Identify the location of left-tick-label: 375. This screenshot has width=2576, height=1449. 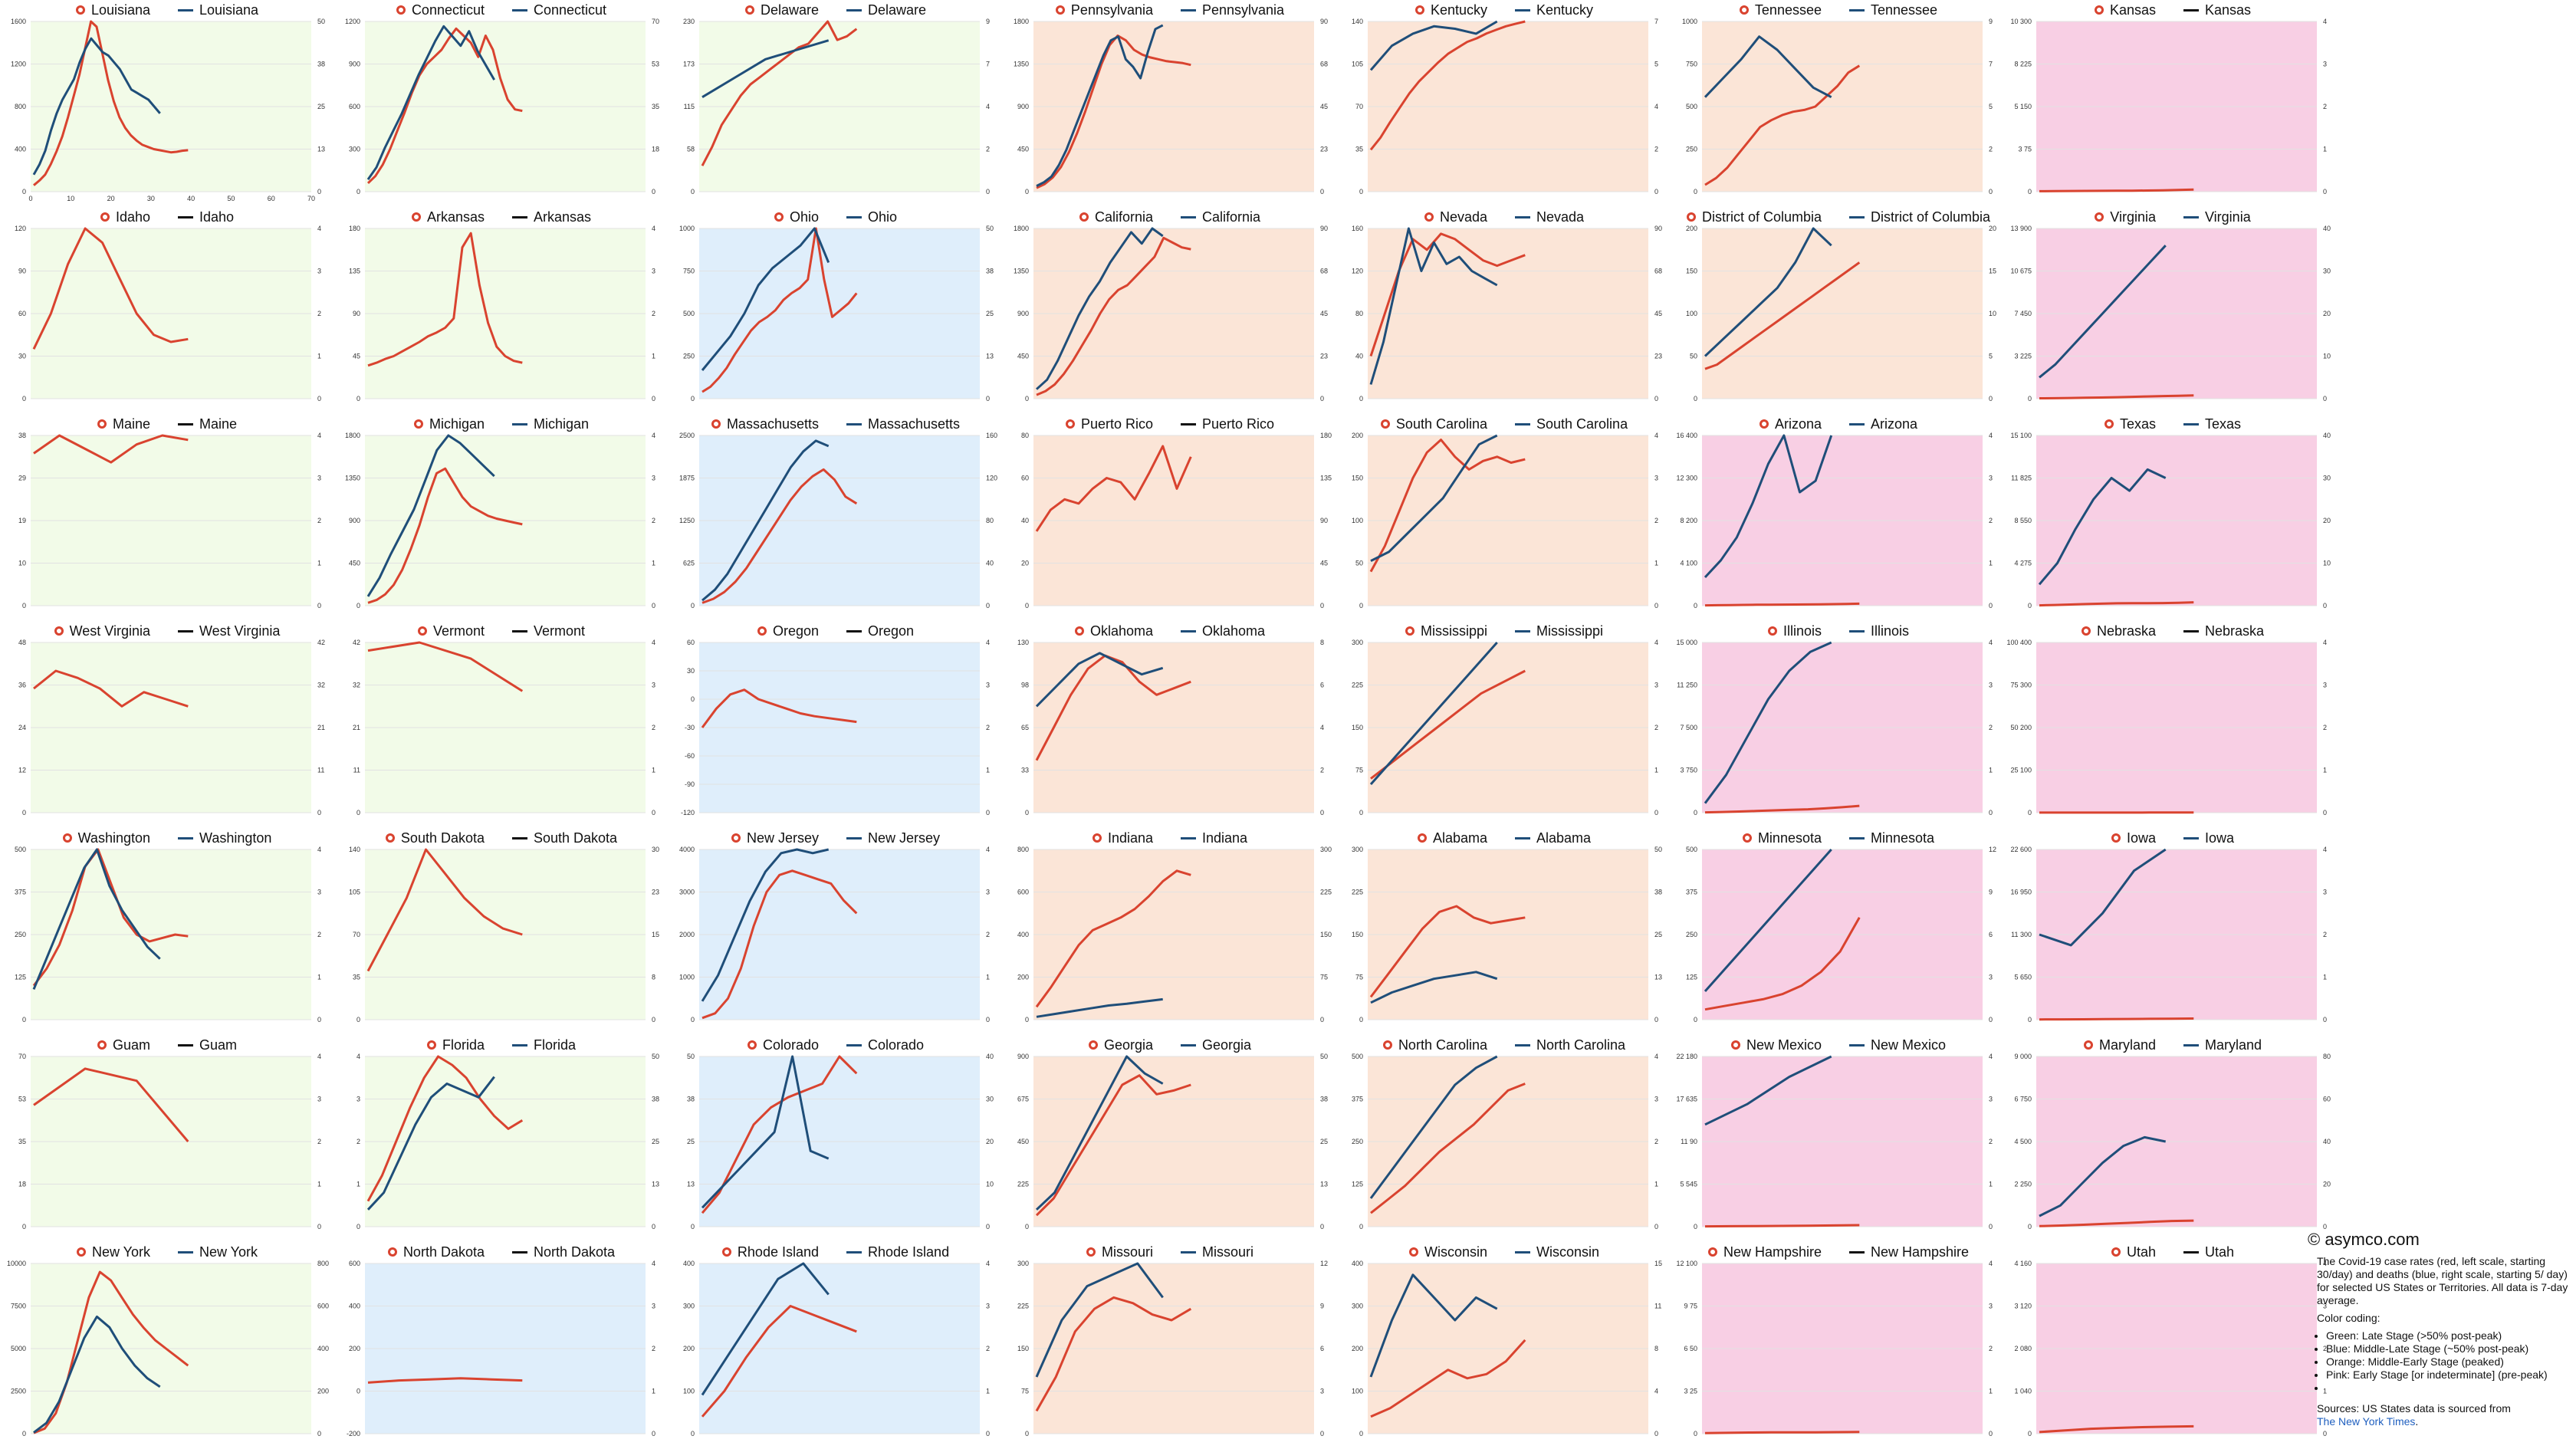
(1692, 893).